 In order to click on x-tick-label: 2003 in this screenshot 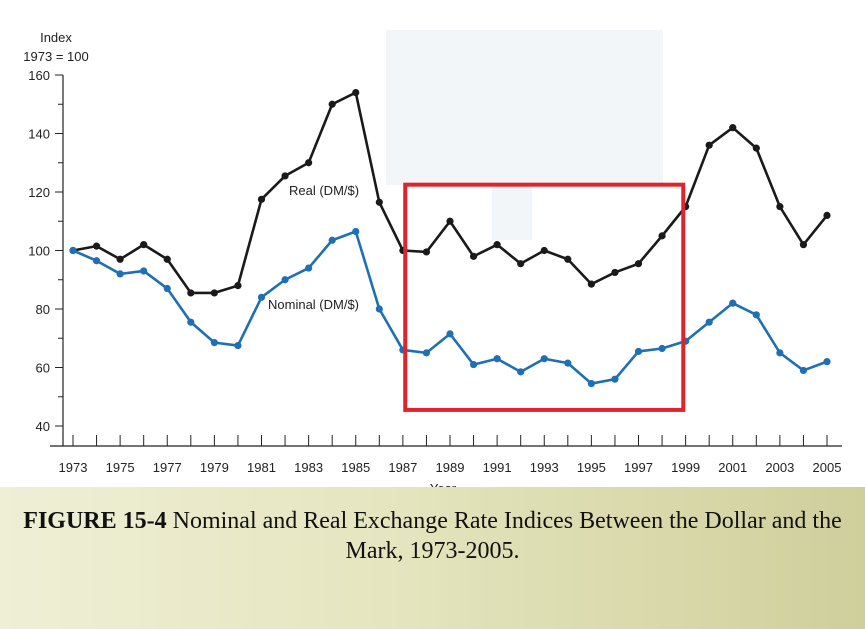, I will do `click(779, 467)`.